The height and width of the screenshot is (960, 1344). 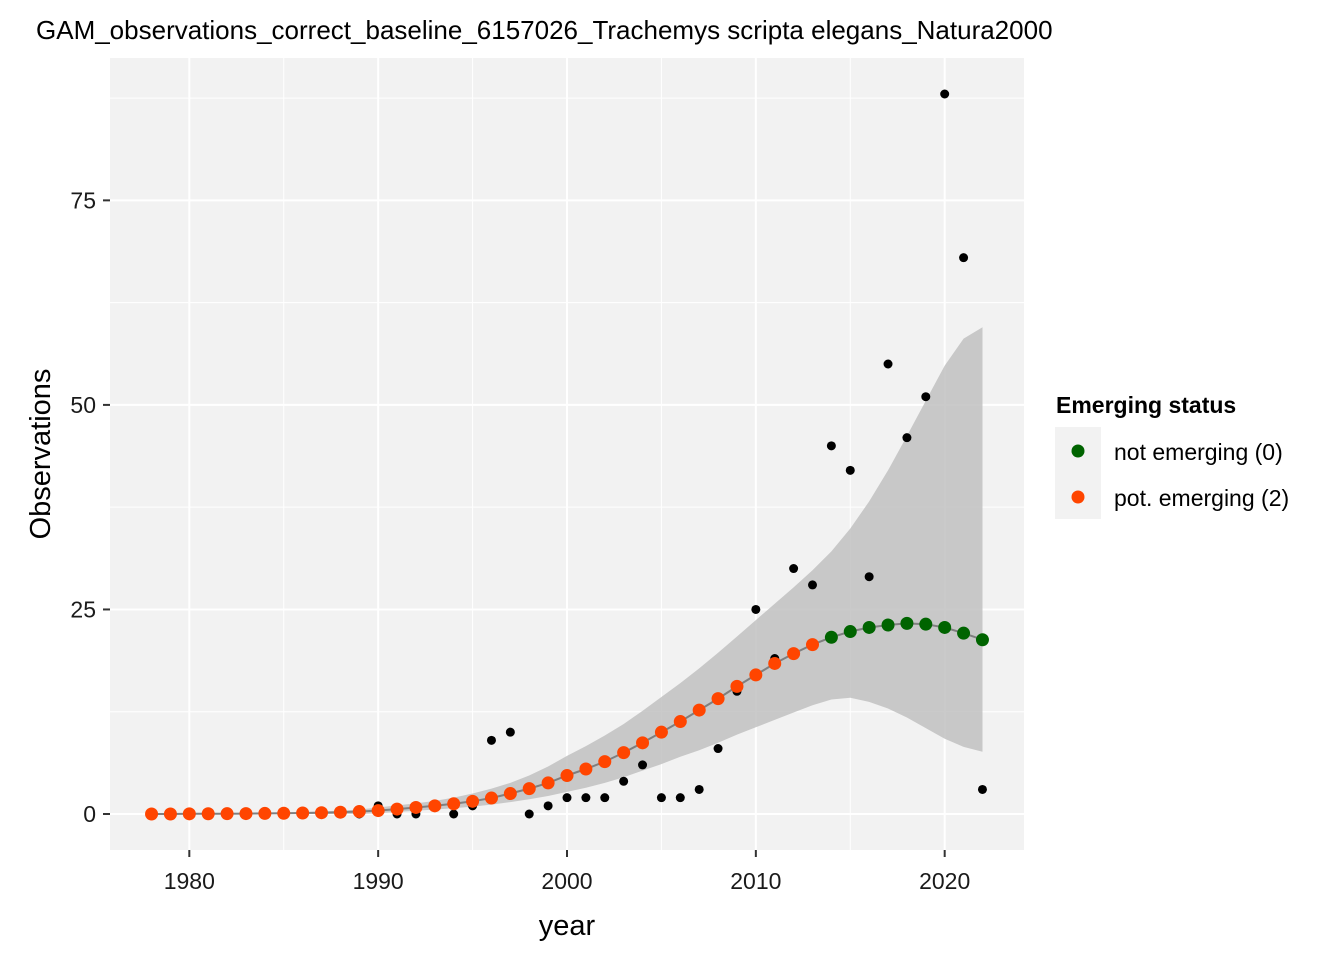 What do you see at coordinates (1078, 451) in the screenshot?
I see `legend-key-not-emerging` at bounding box center [1078, 451].